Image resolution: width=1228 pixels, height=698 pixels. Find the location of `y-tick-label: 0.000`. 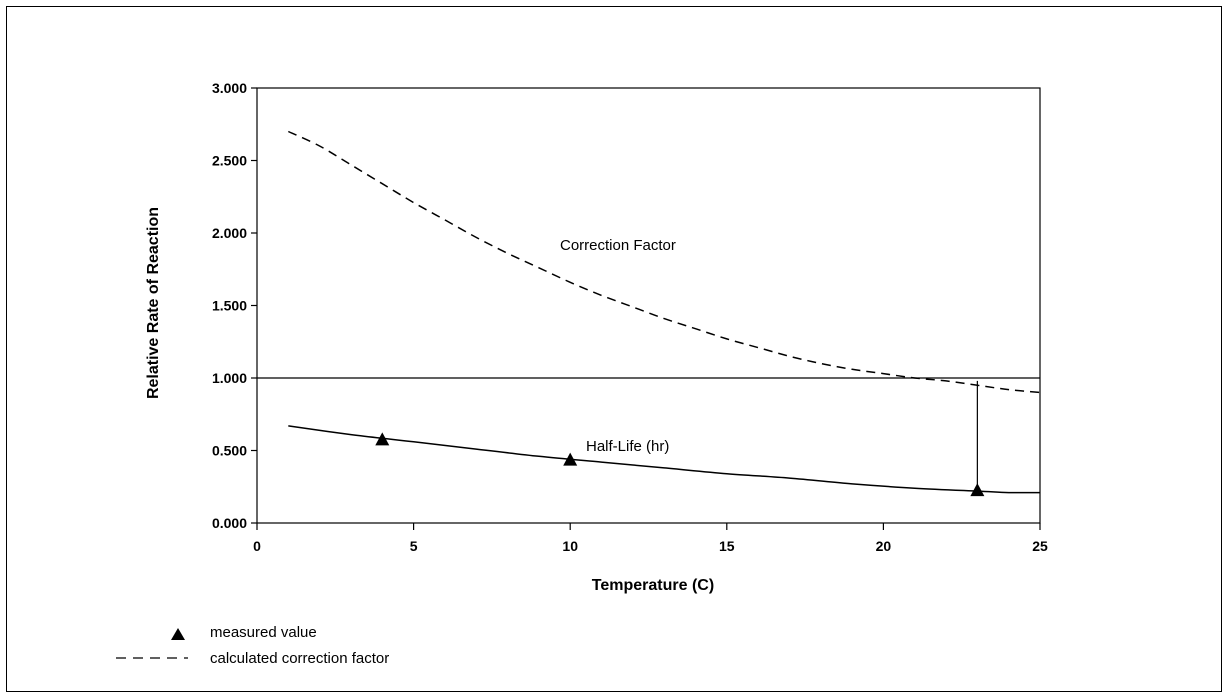

y-tick-label: 0.000 is located at coordinates (229, 523).